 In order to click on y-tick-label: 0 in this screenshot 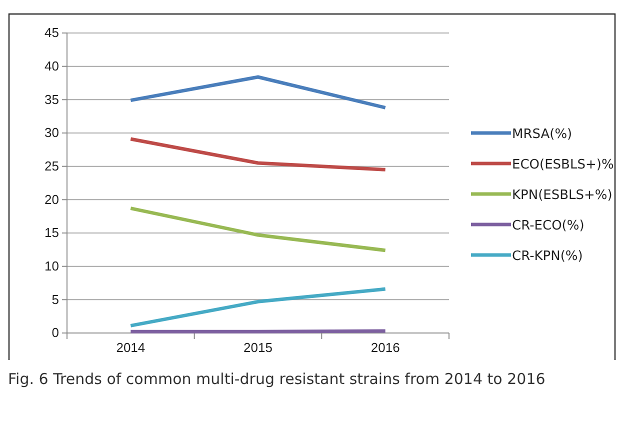, I will do `click(55, 332)`.